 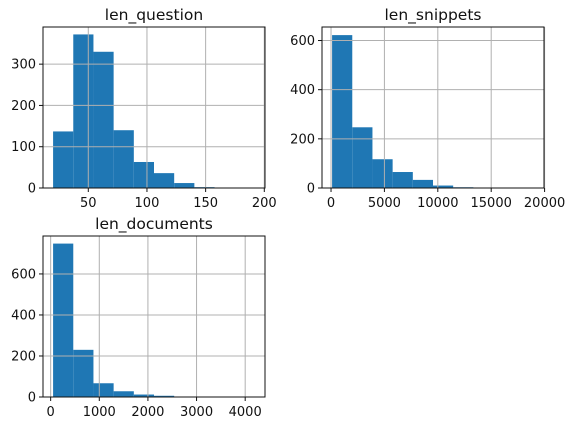 What do you see at coordinates (437, 203) in the screenshot?
I see `x-tick-label: 10000` at bounding box center [437, 203].